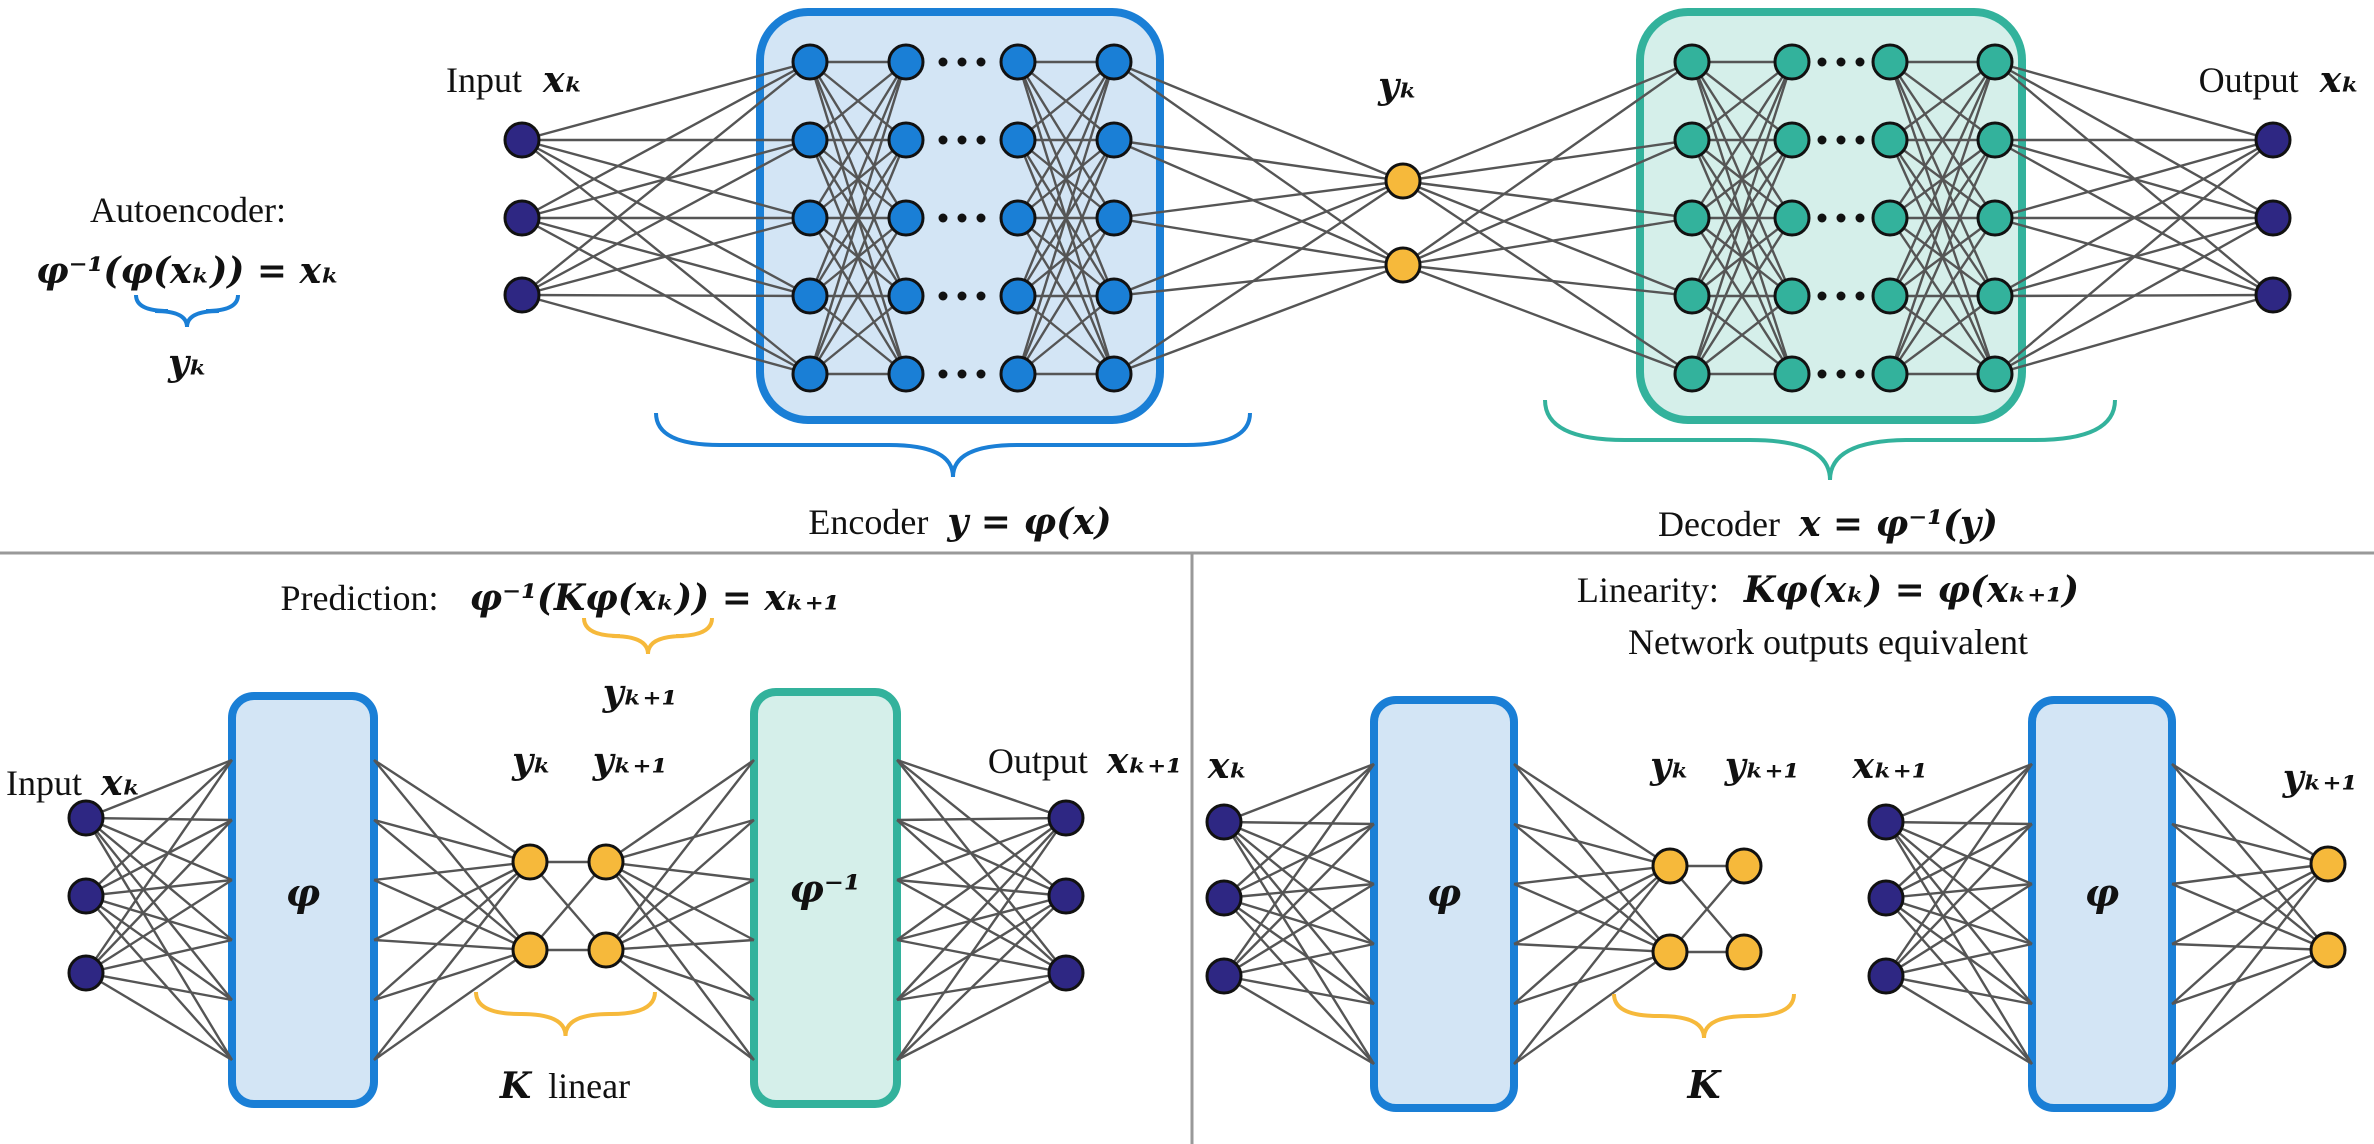 The width and height of the screenshot is (2374, 1144). I want to click on prediction-title: Prediction: φ⁻¹(Kφ(xₖ)) = xₖ₊₁, so click(560, 598).